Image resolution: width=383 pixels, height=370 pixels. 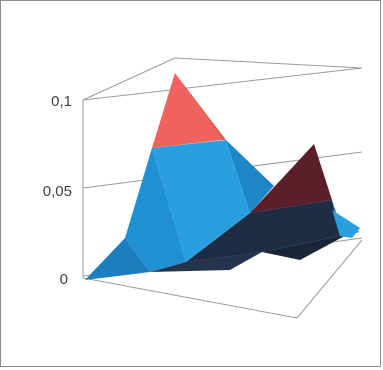 I want to click on tick-label-0.1: 0,1, so click(x=61, y=101).